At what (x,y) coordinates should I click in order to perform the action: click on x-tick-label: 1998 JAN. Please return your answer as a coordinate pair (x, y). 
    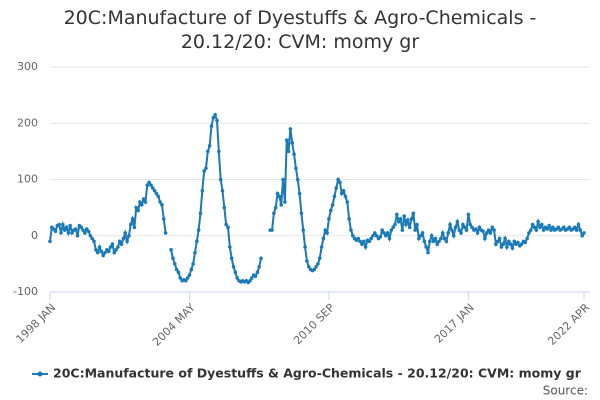
    Looking at the image, I should click on (35, 323).